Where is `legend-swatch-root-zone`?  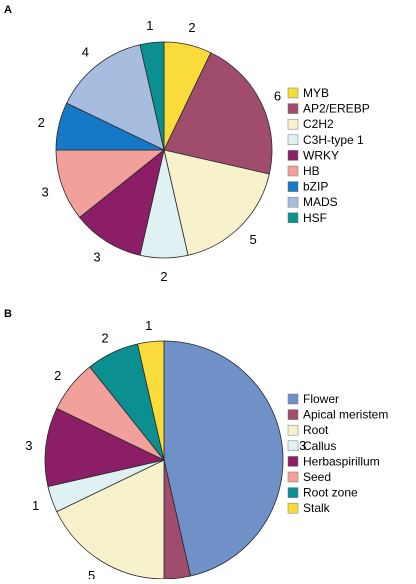
legend-swatch-root-zone is located at coordinates (293, 492).